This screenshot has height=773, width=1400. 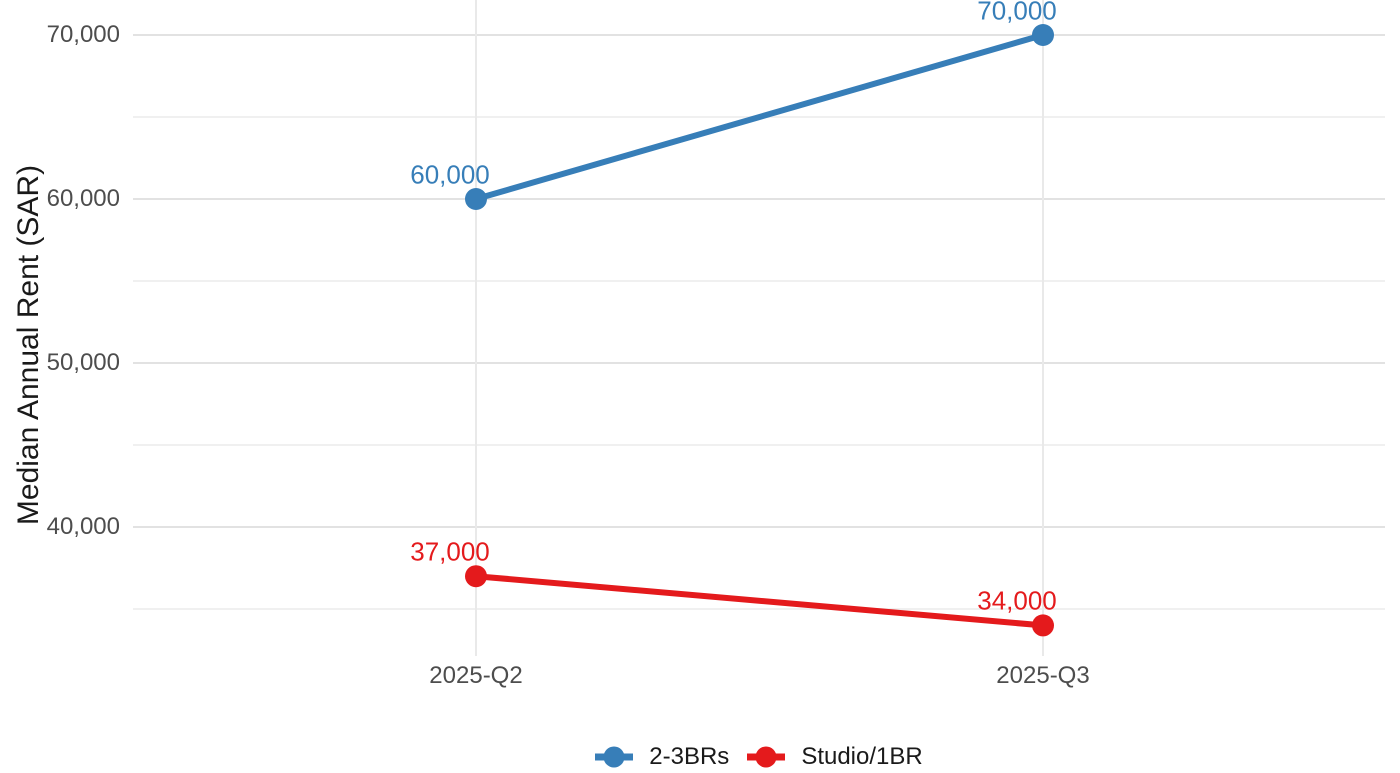 What do you see at coordinates (83, 526) in the screenshot?
I see `y-tick-label: 40,000` at bounding box center [83, 526].